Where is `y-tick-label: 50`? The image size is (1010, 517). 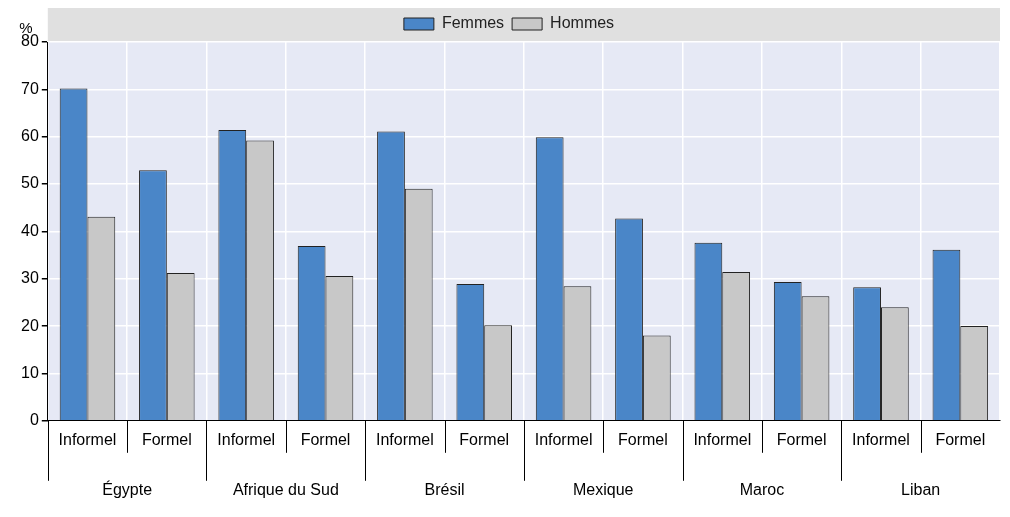 y-tick-label: 50 is located at coordinates (30, 183).